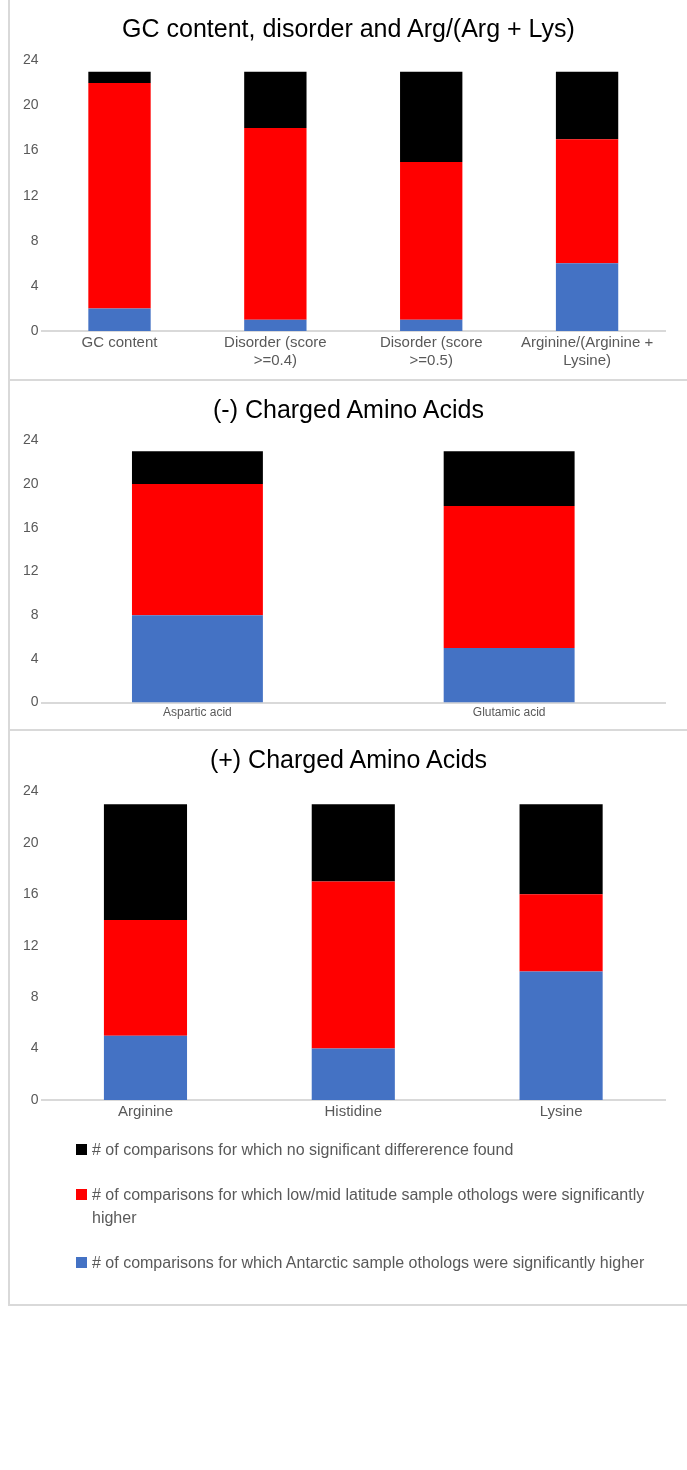 The height and width of the screenshot is (1470, 687). Describe the element at coordinates (303, 1149) in the screenshot. I see `legend-label: # of comparisons for which no significant differerence found` at that location.